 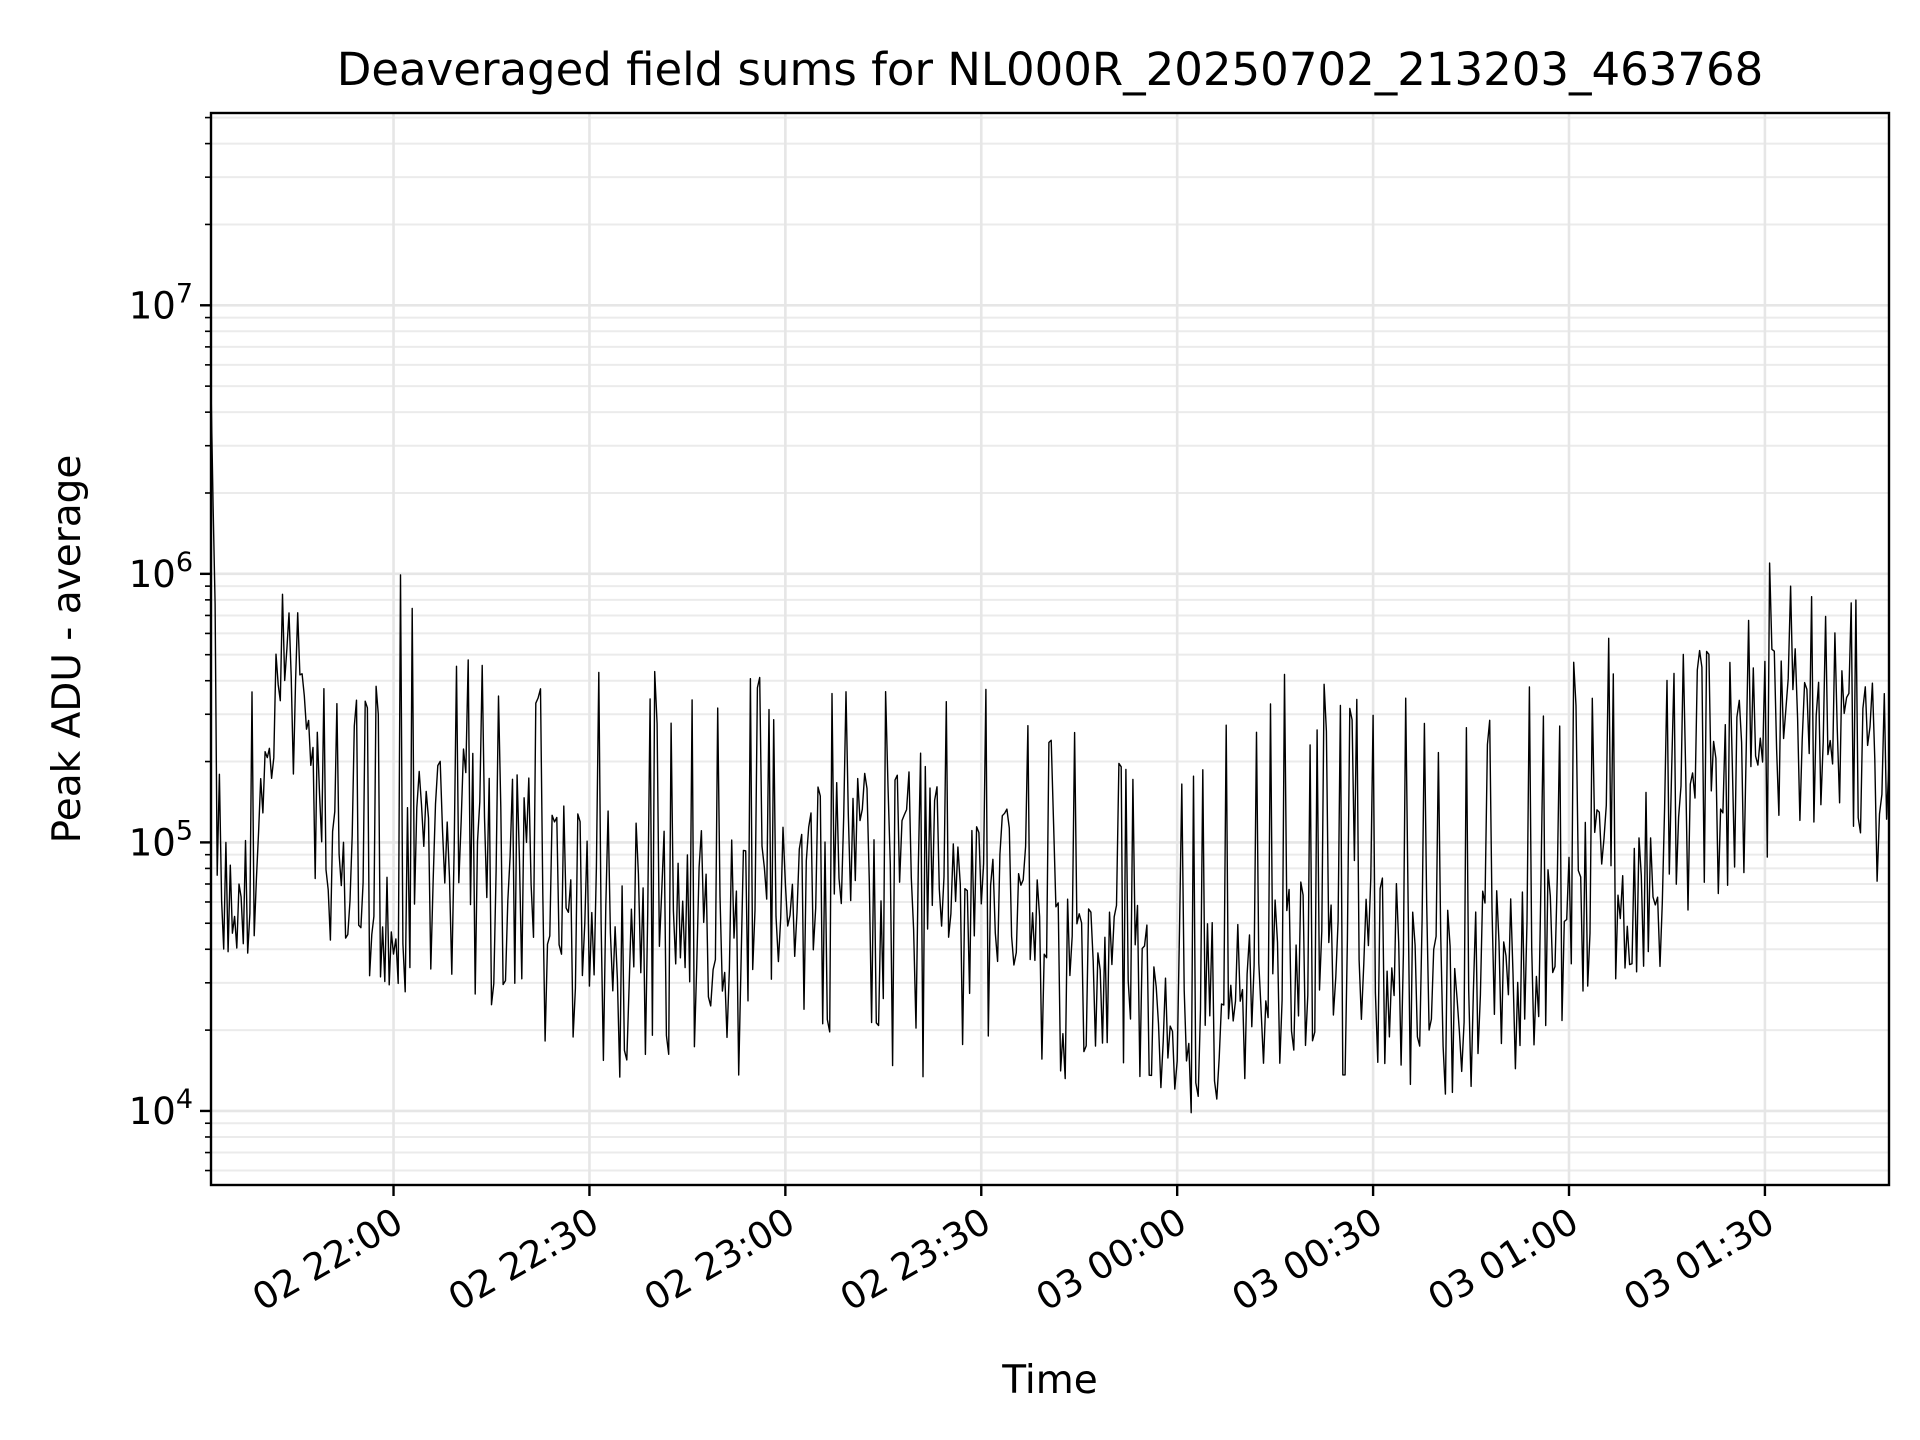 What do you see at coordinates (161, 839) in the screenshot?
I see `y-tick-label: 10⁵` at bounding box center [161, 839].